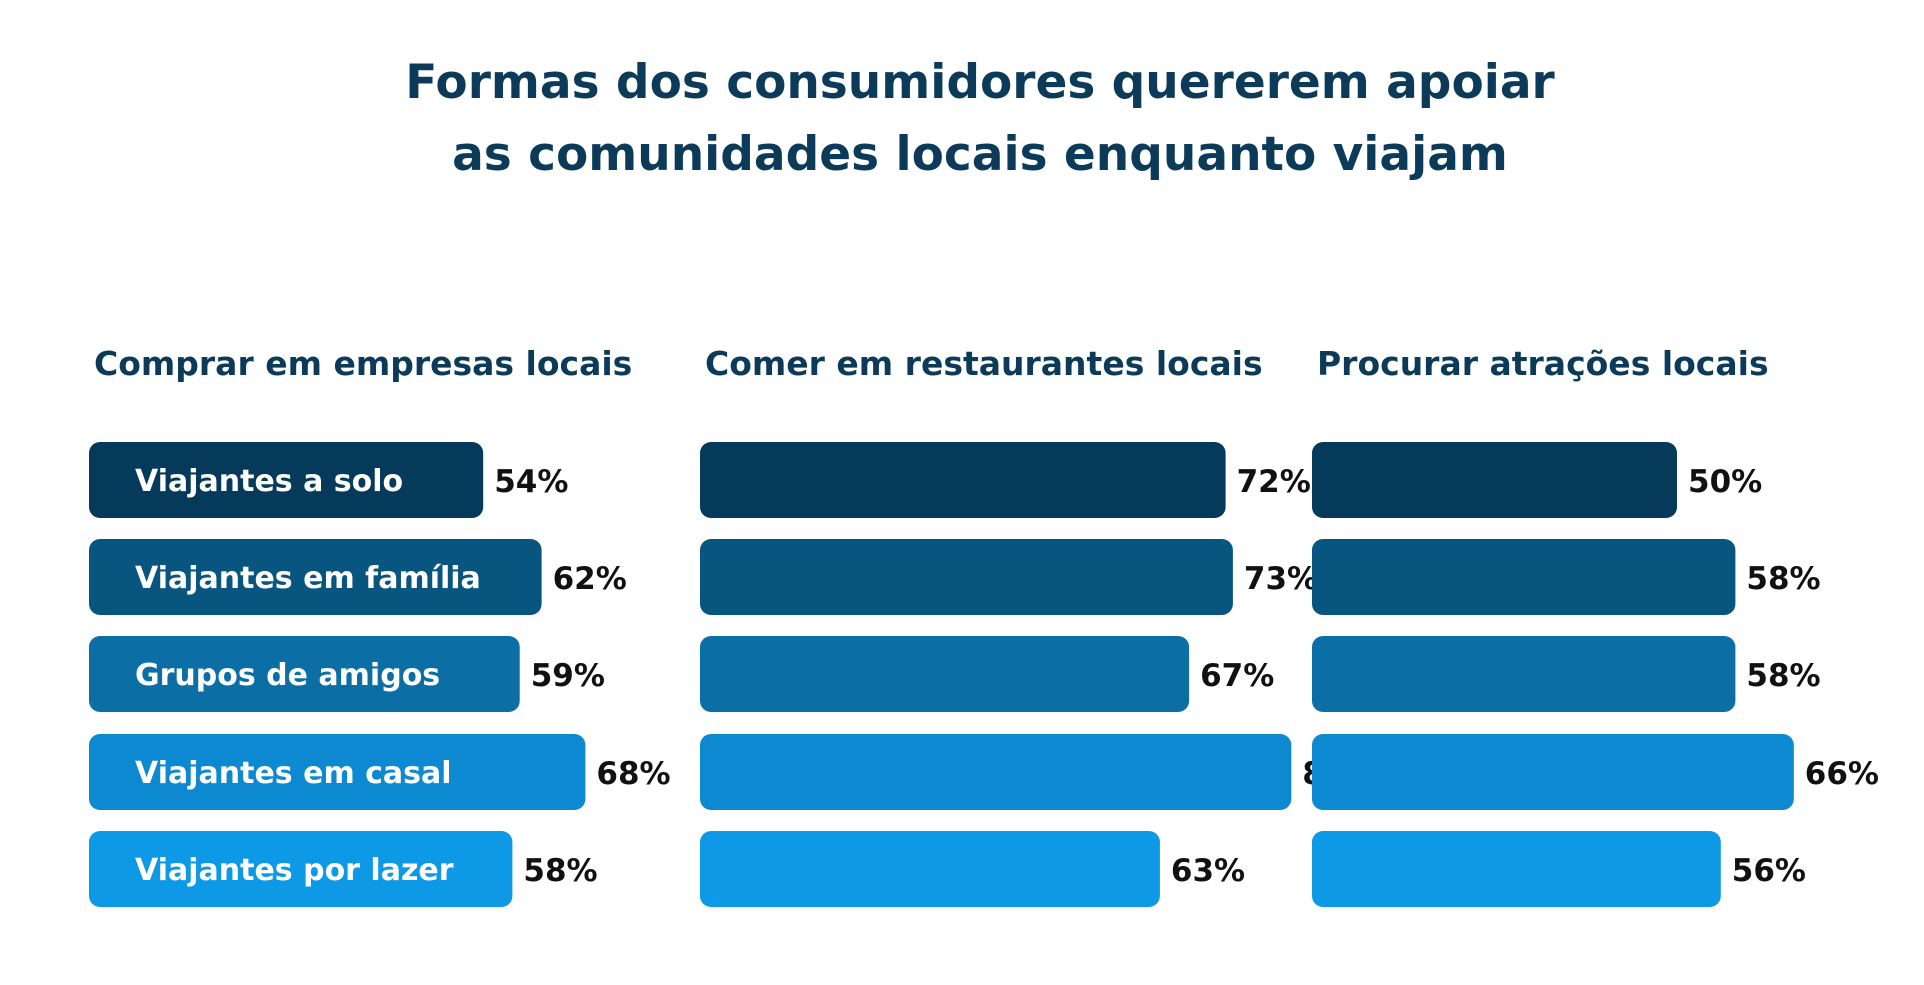  What do you see at coordinates (568, 676) in the screenshot?
I see `value-label: 59%` at bounding box center [568, 676].